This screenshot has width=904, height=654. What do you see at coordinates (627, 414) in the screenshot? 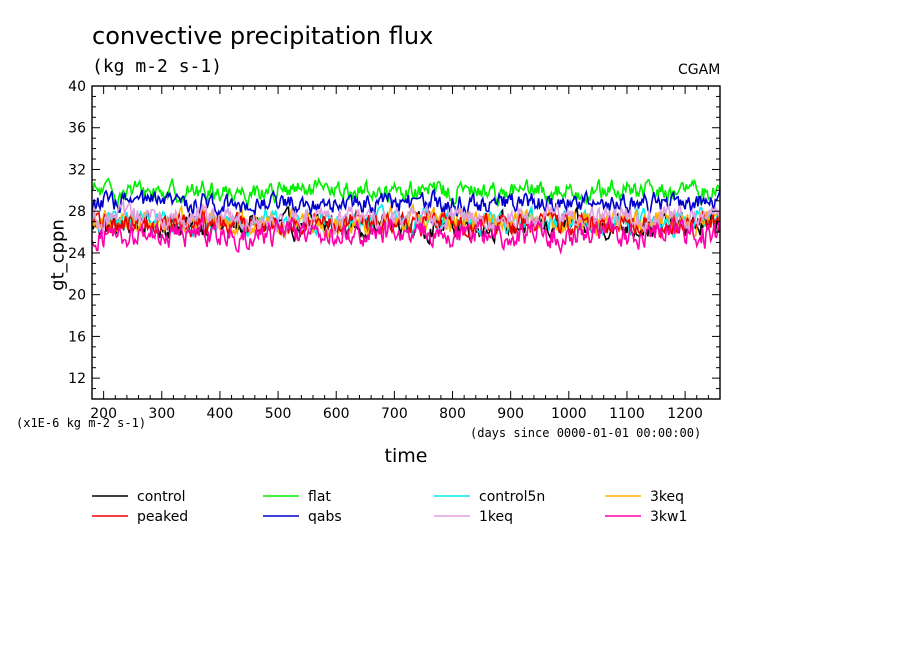
I see `x-tick-label: 1100` at bounding box center [627, 414].